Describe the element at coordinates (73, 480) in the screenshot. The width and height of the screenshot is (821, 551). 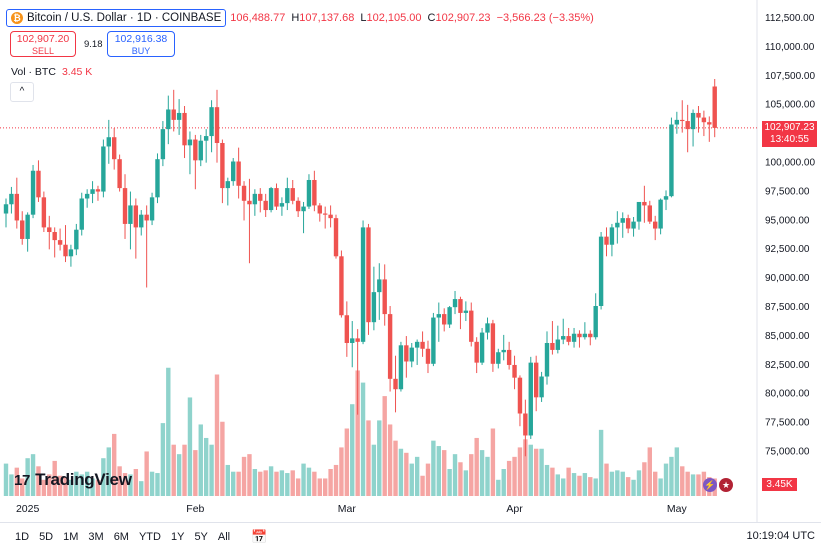
I see `tradingview-logo: 17 TradingView` at that location.